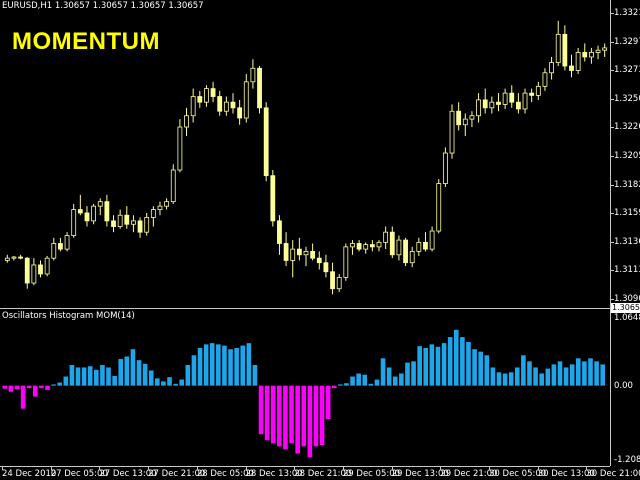 Image resolution: width=640 pixels, height=480 pixels. What do you see at coordinates (320, 308) in the screenshot?
I see `pane-separator` at bounding box center [320, 308].